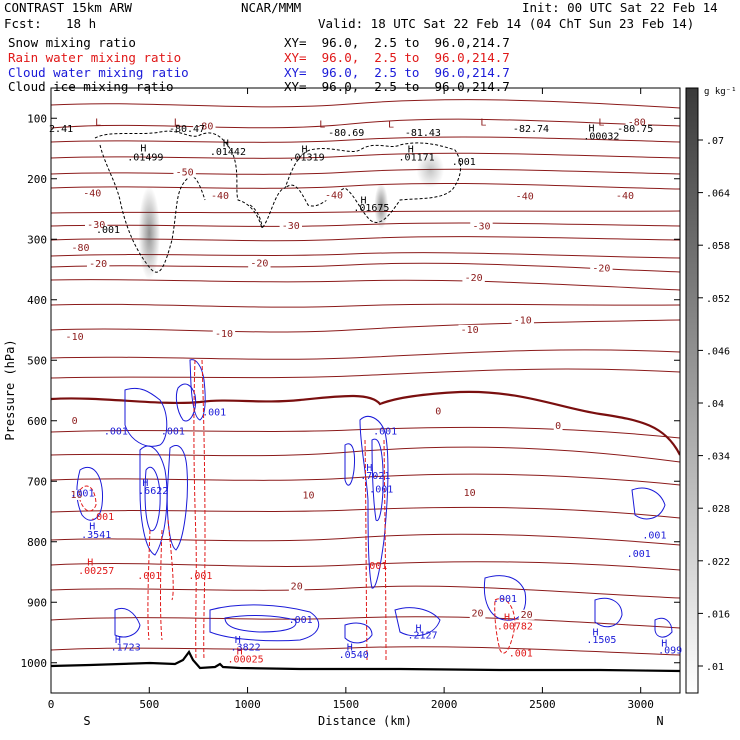 The height and width of the screenshot is (740, 740). I want to click on high-value-3: .01171, so click(417, 158).